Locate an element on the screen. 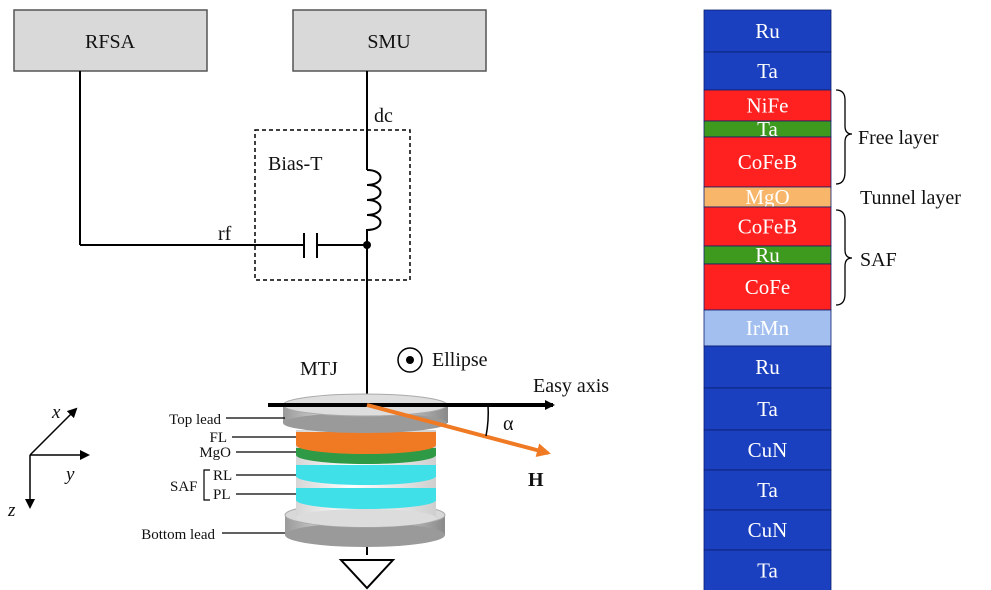 This screenshot has width=991, height=590. alpha-label: α is located at coordinates (508, 424).